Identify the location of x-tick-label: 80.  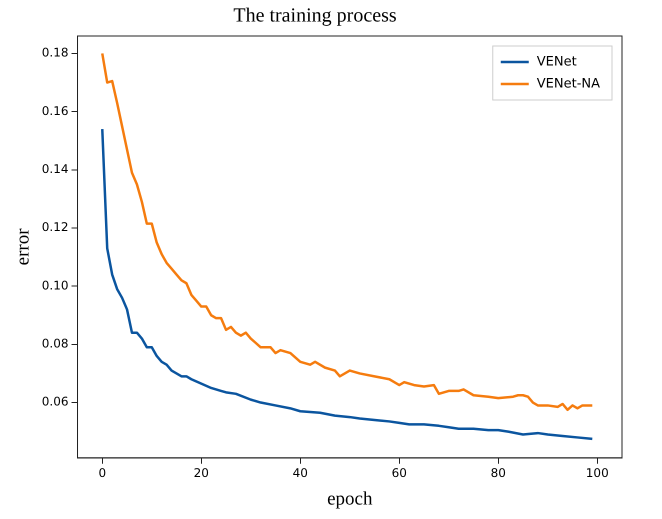
(498, 473).